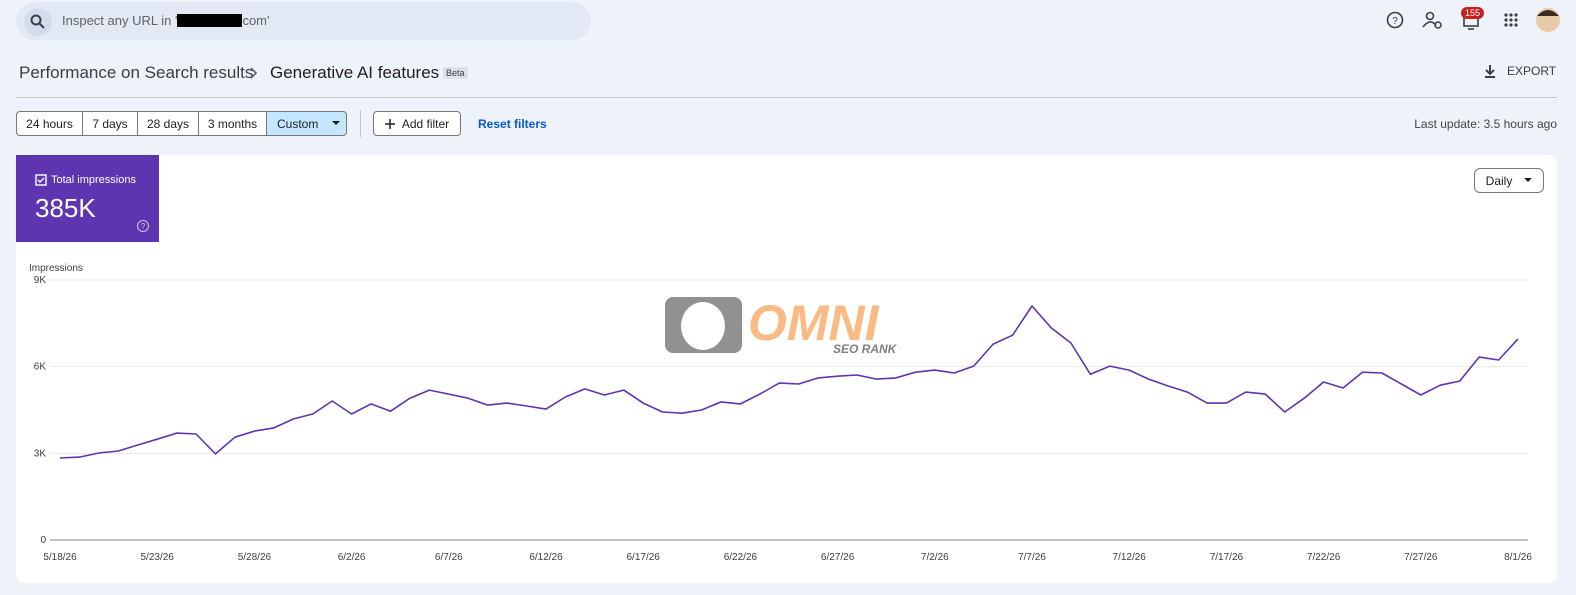  Describe the element at coordinates (389, 123) in the screenshot. I see `plus-icon` at that location.